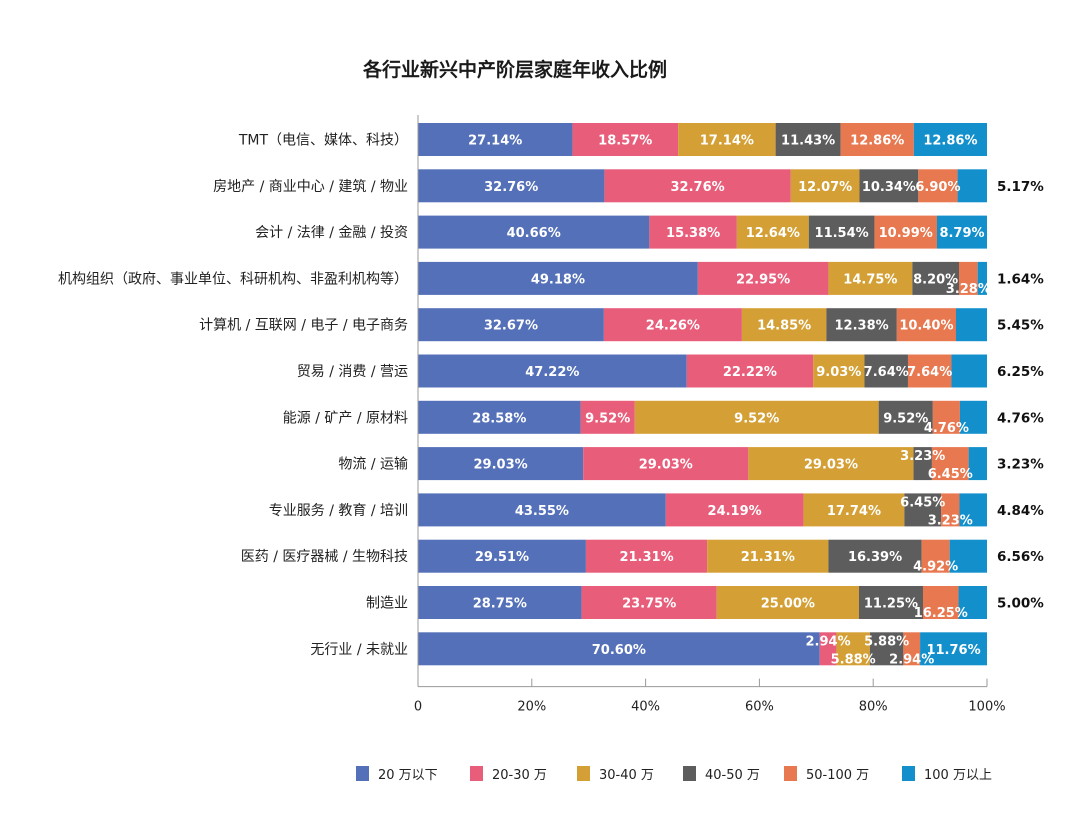  What do you see at coordinates (1020, 326) in the screenshot?
I see `outside-data-label: 5.45%` at bounding box center [1020, 326].